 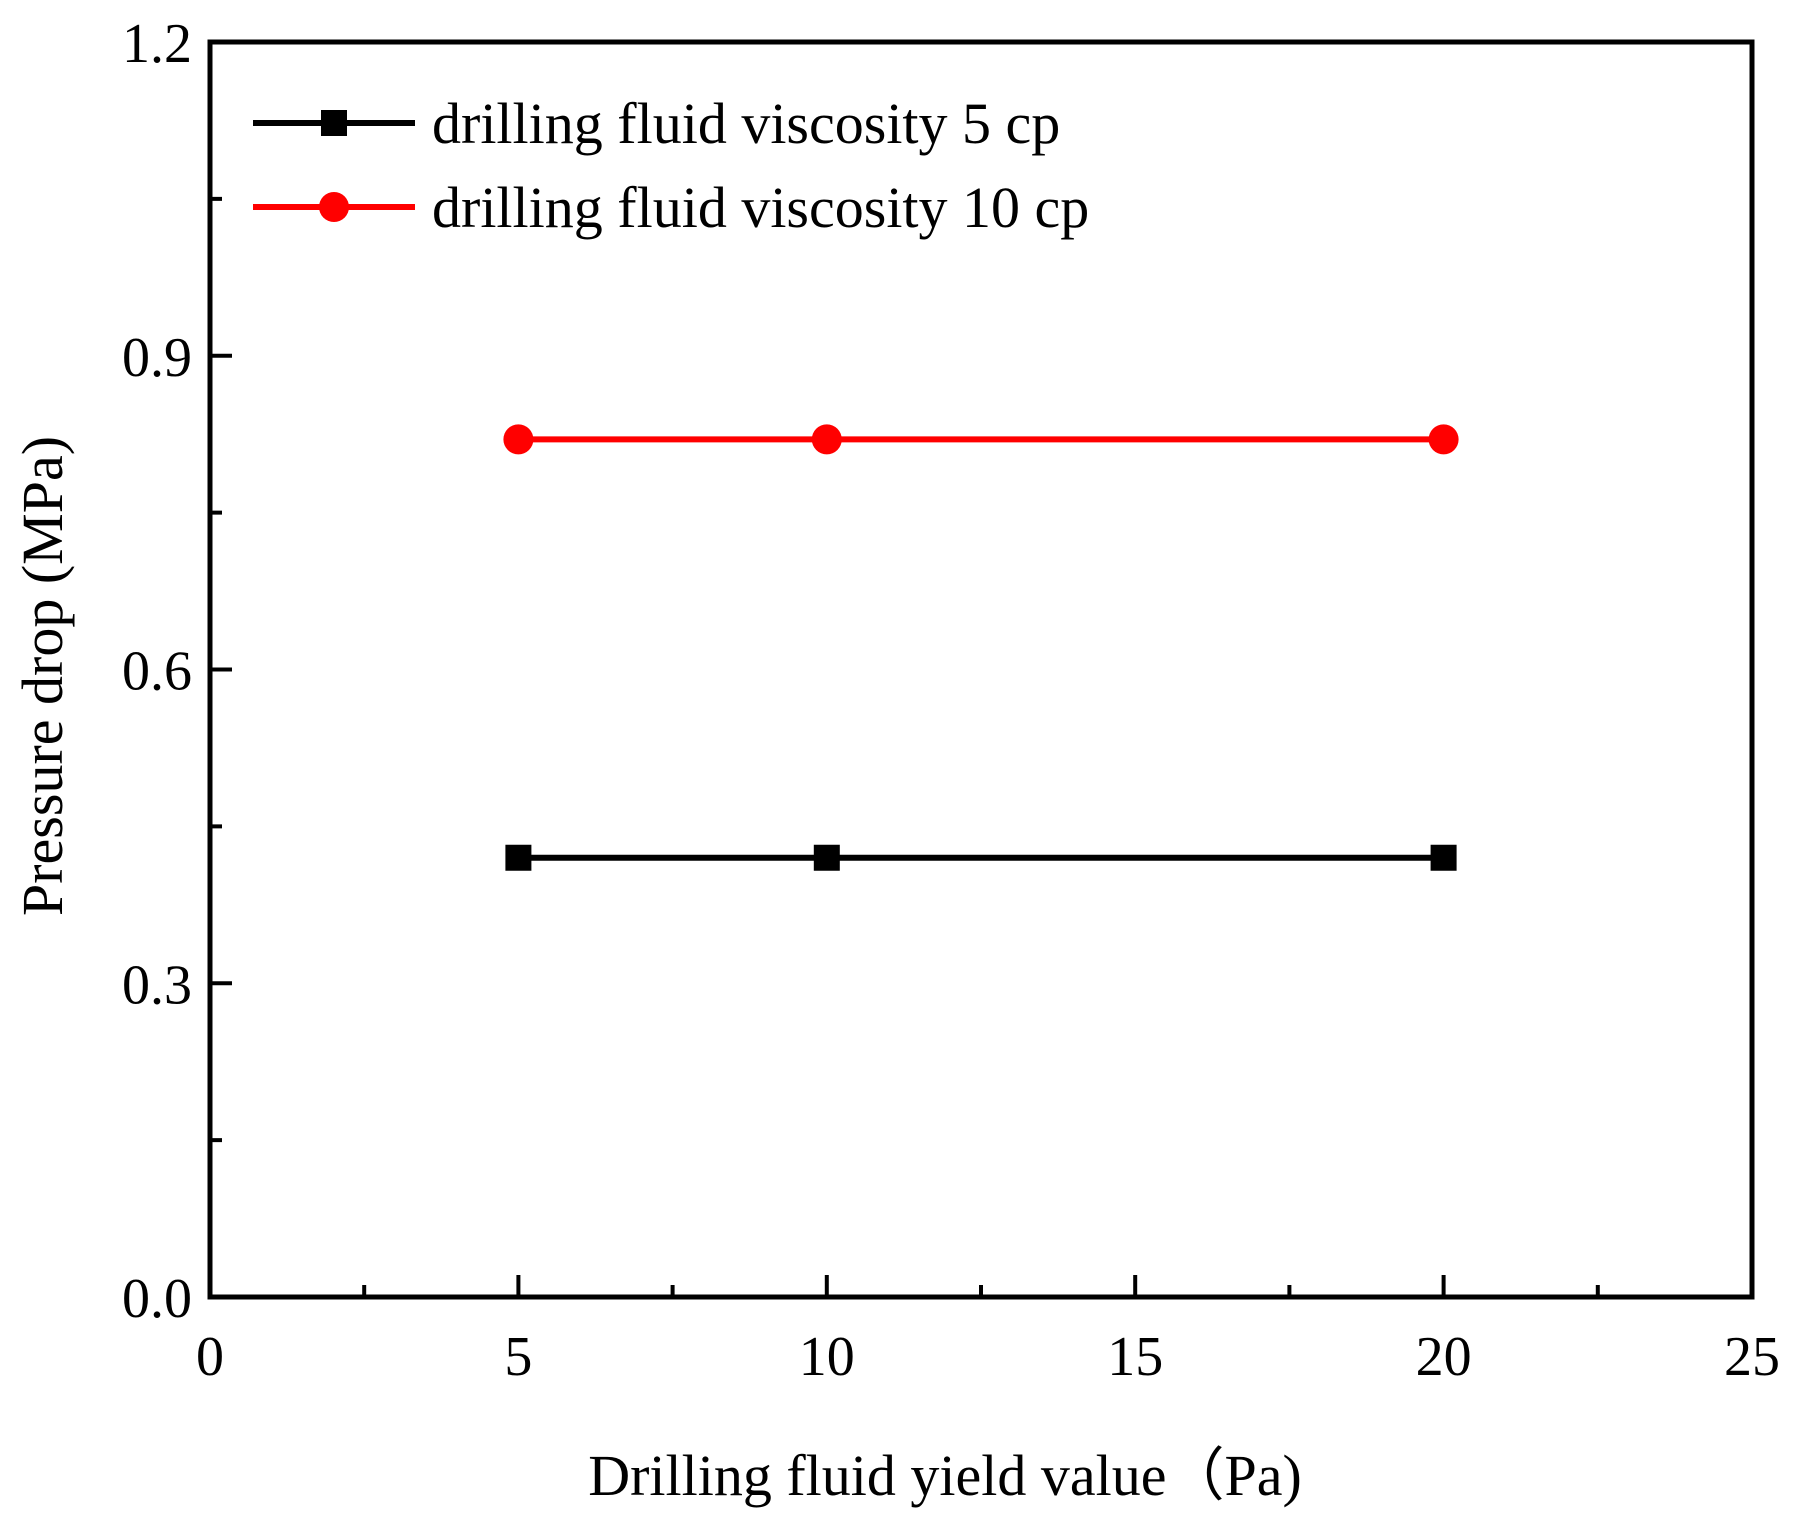 What do you see at coordinates (945, 1475) in the screenshot?
I see `x-axis-title: Drilling fluid yield value（Pa)` at bounding box center [945, 1475].